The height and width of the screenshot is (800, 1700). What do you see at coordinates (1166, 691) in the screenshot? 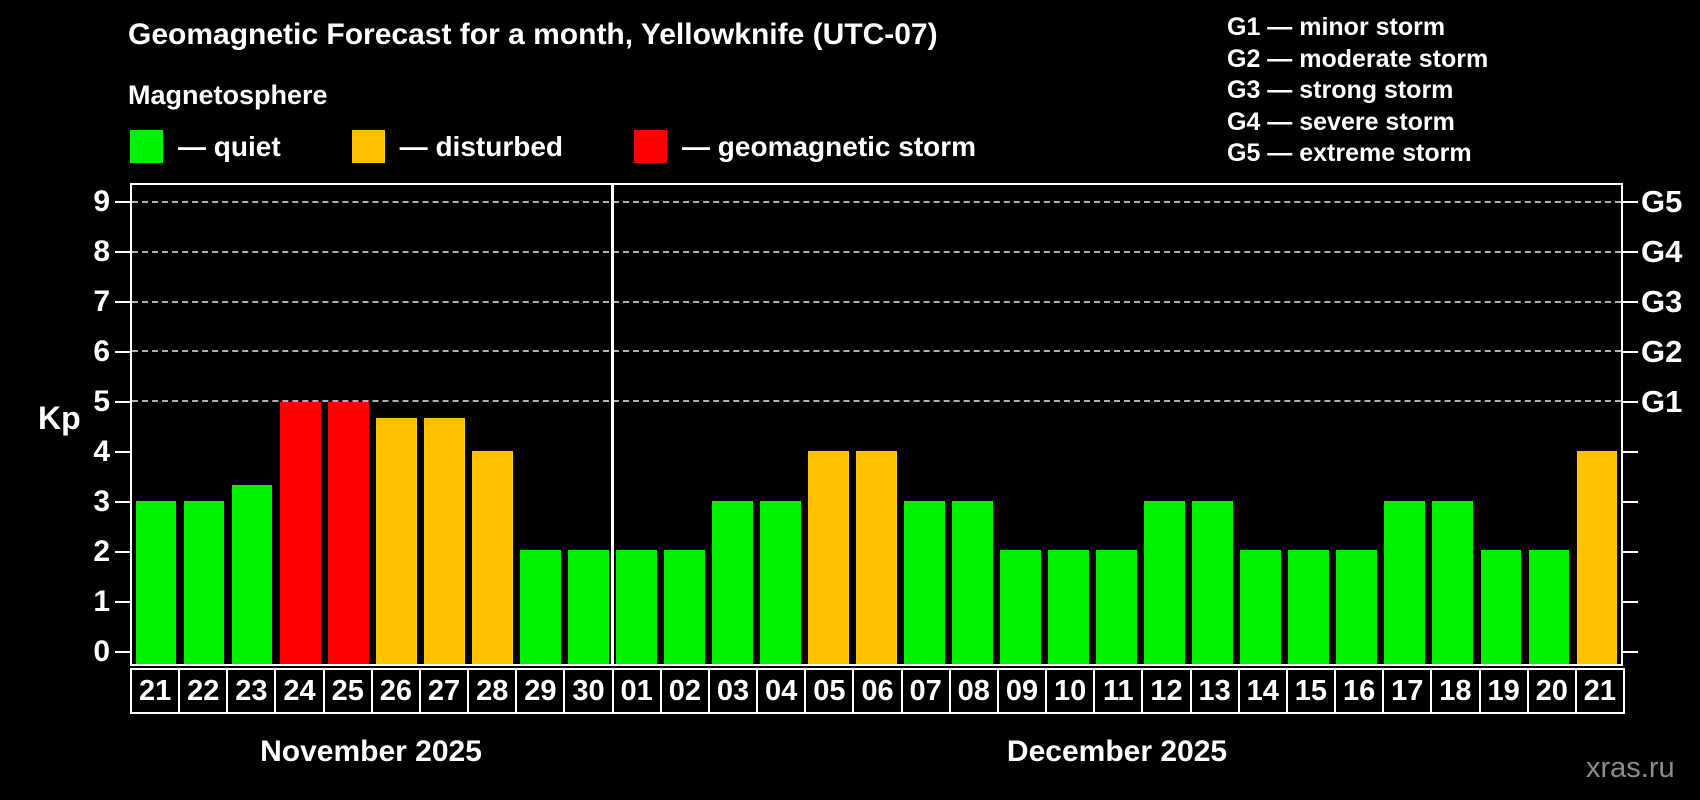
I see `day-label-12: 12` at bounding box center [1166, 691].